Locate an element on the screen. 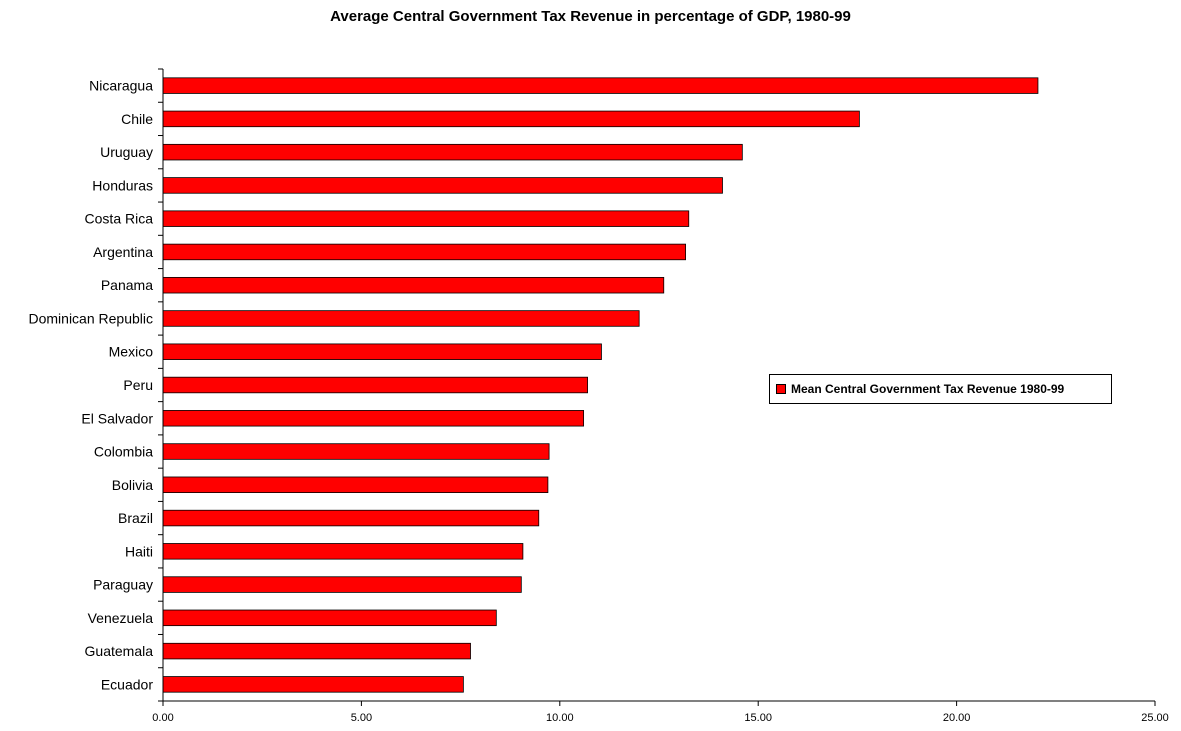  category-label: Chile is located at coordinates (137, 119).